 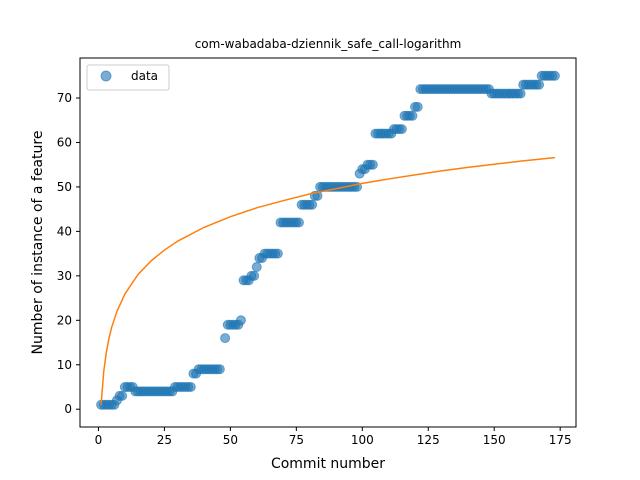 I want to click on y-tick-label: 10, so click(x=64, y=365).